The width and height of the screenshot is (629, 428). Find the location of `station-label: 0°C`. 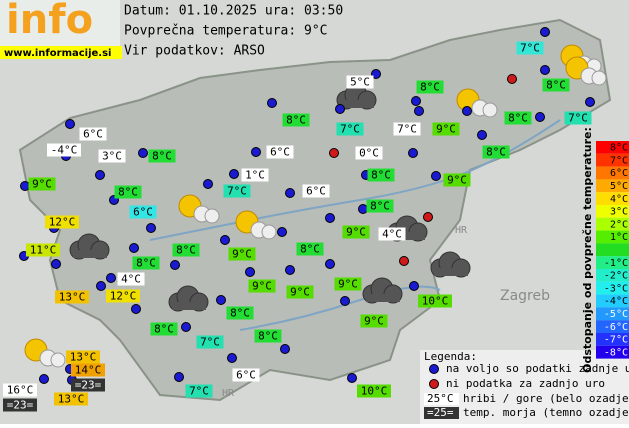

station-label: 0°C is located at coordinates (369, 153).